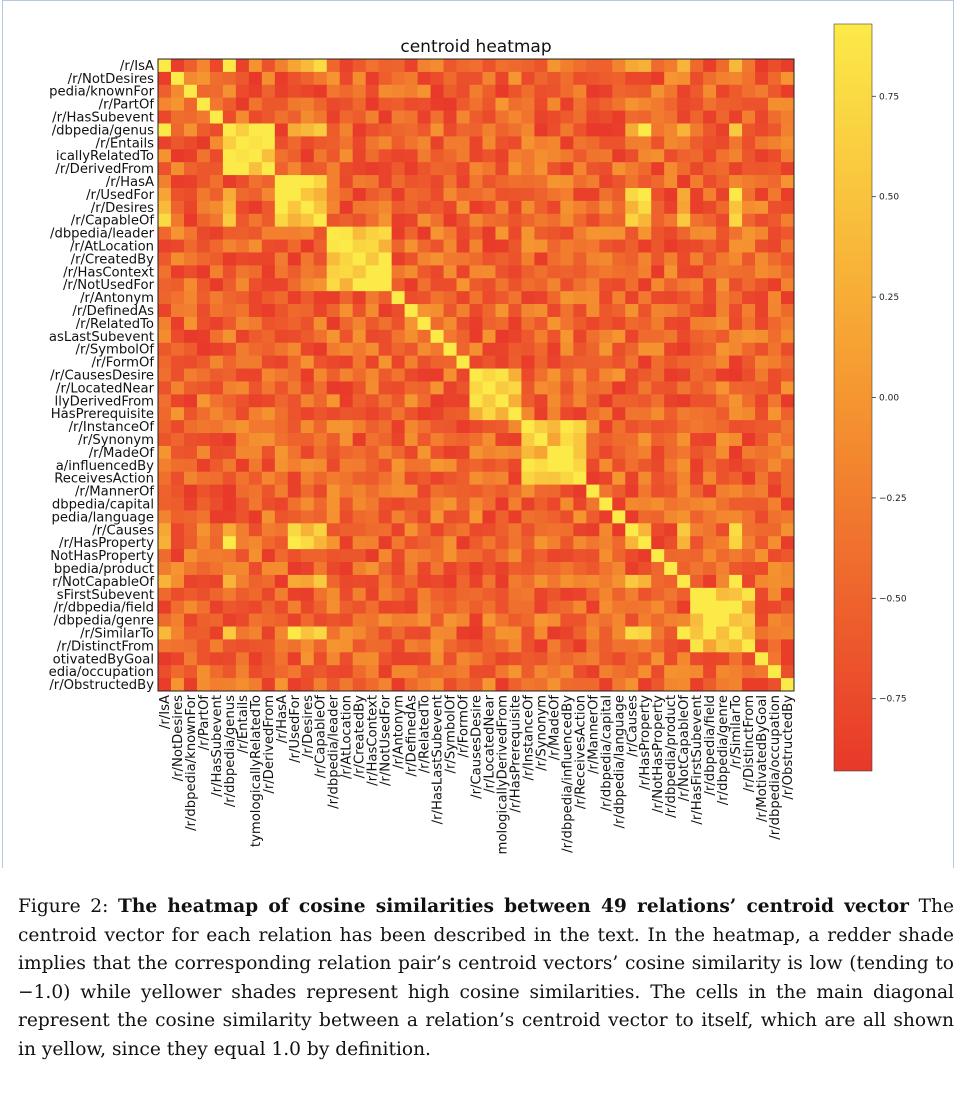  Describe the element at coordinates (122, 453) in the screenshot. I see `y-tick-label: /r/MadeOf` at that location.